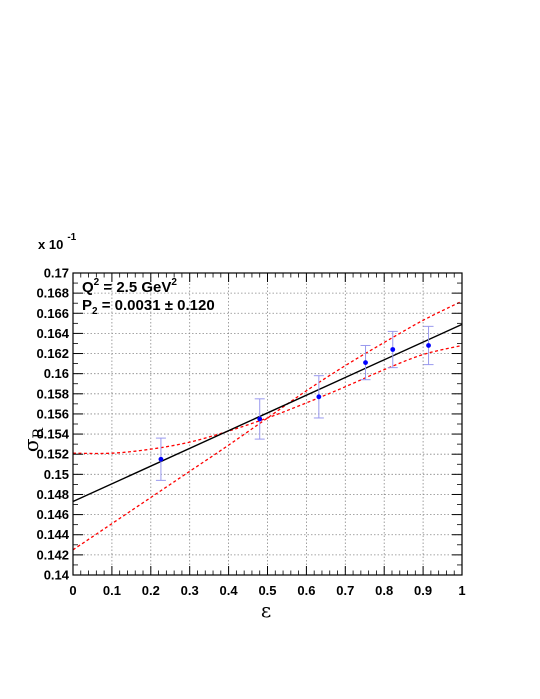 This screenshot has height=699, width=540. I want to click on y-tick-label: 0.166, so click(52, 313).